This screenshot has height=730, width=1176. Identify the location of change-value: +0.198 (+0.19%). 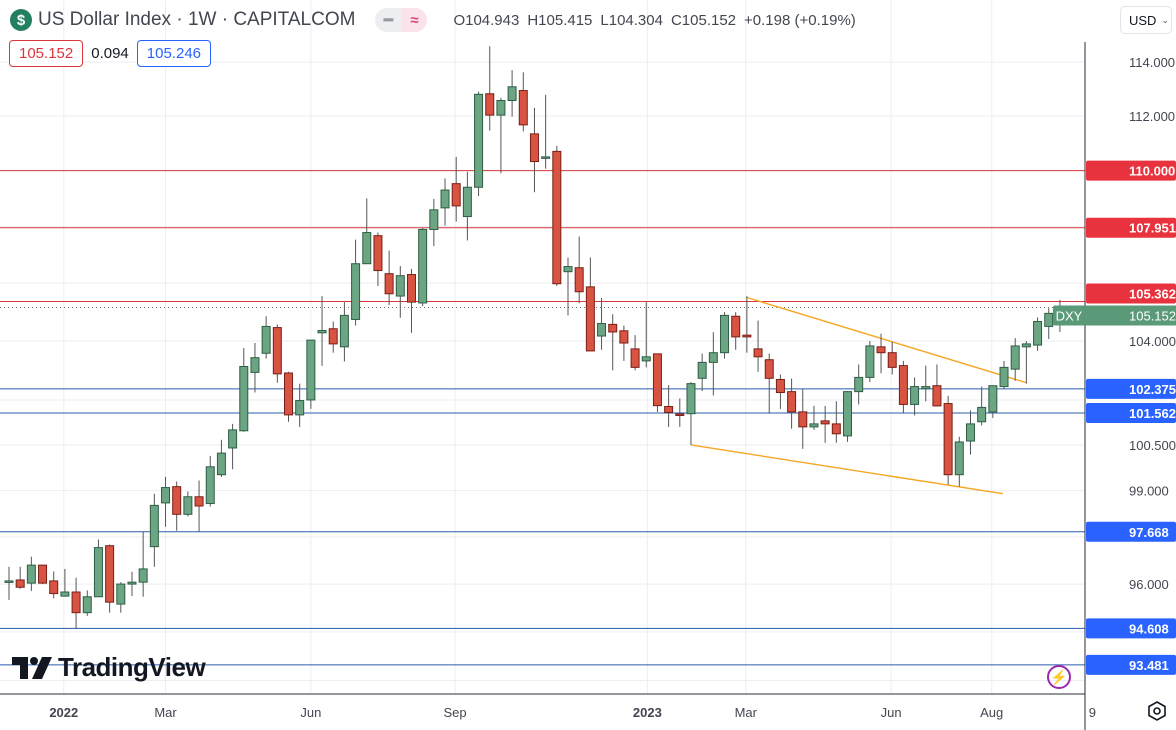
(800, 20).